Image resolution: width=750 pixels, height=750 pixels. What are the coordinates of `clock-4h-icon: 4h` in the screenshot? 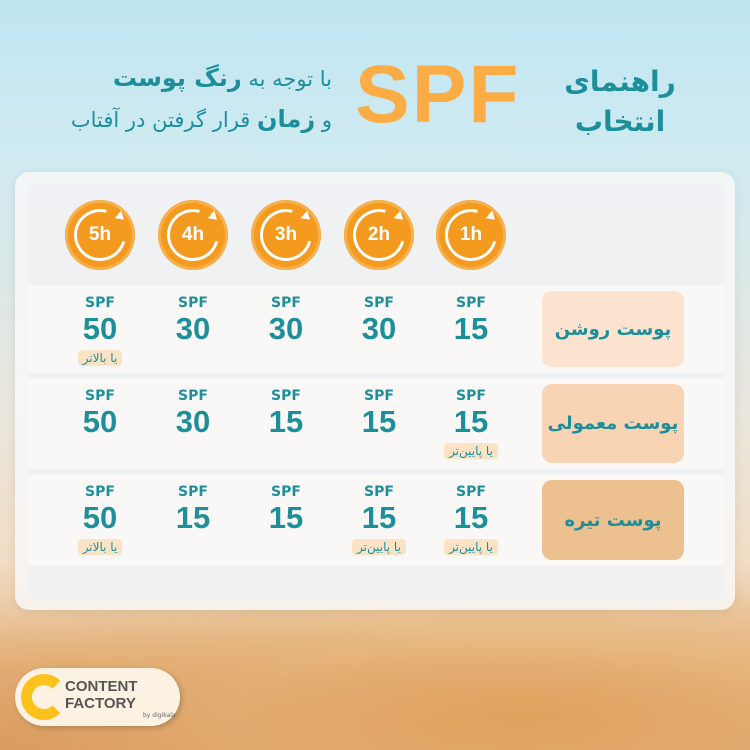 It's located at (193, 235).